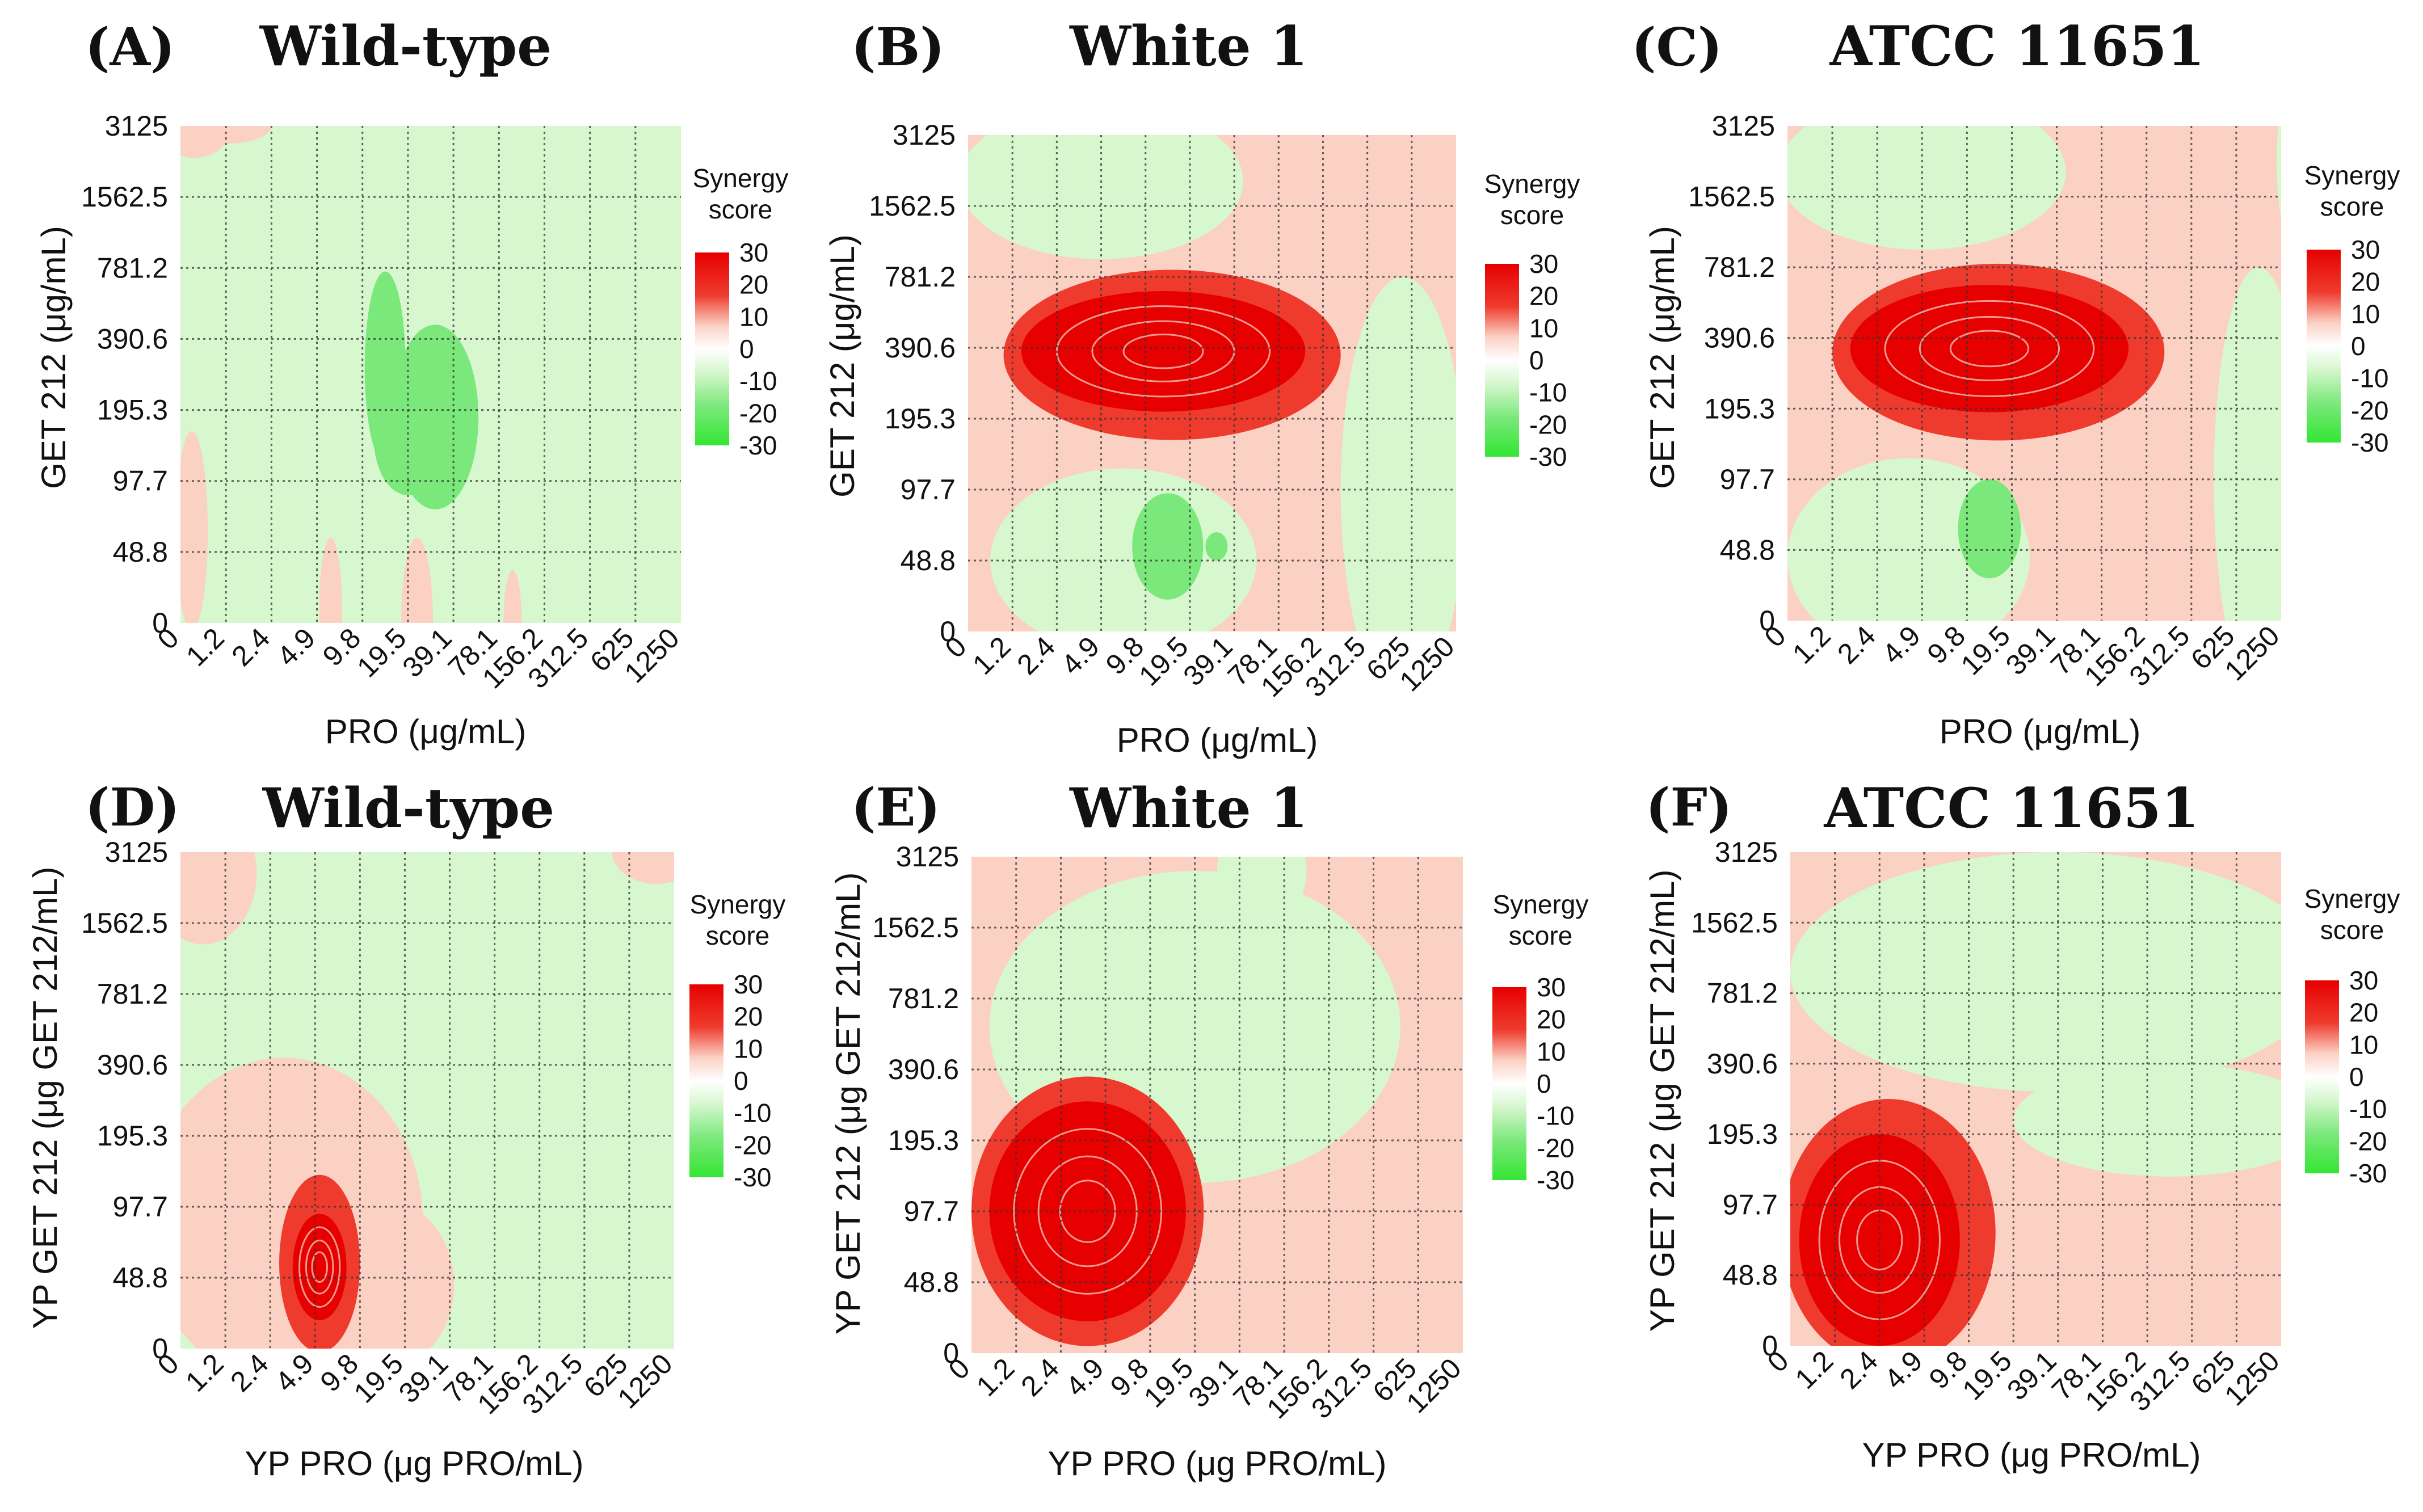 This screenshot has height=1512, width=2423. I want to click on panel-title: White 1, so click(1188, 808).